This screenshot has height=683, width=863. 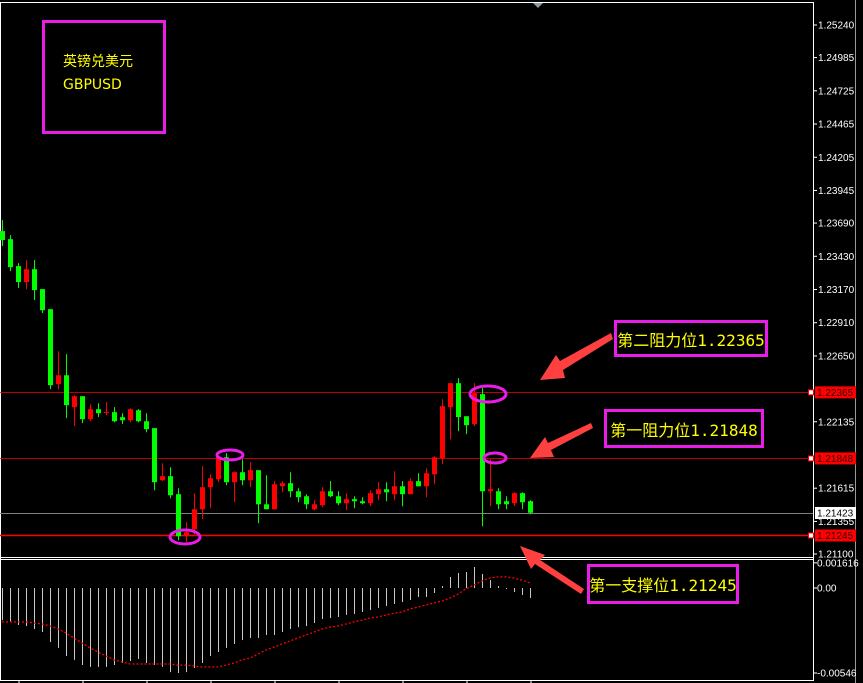 I want to click on second-resistance-price-label: 1.22365, so click(x=835, y=393).